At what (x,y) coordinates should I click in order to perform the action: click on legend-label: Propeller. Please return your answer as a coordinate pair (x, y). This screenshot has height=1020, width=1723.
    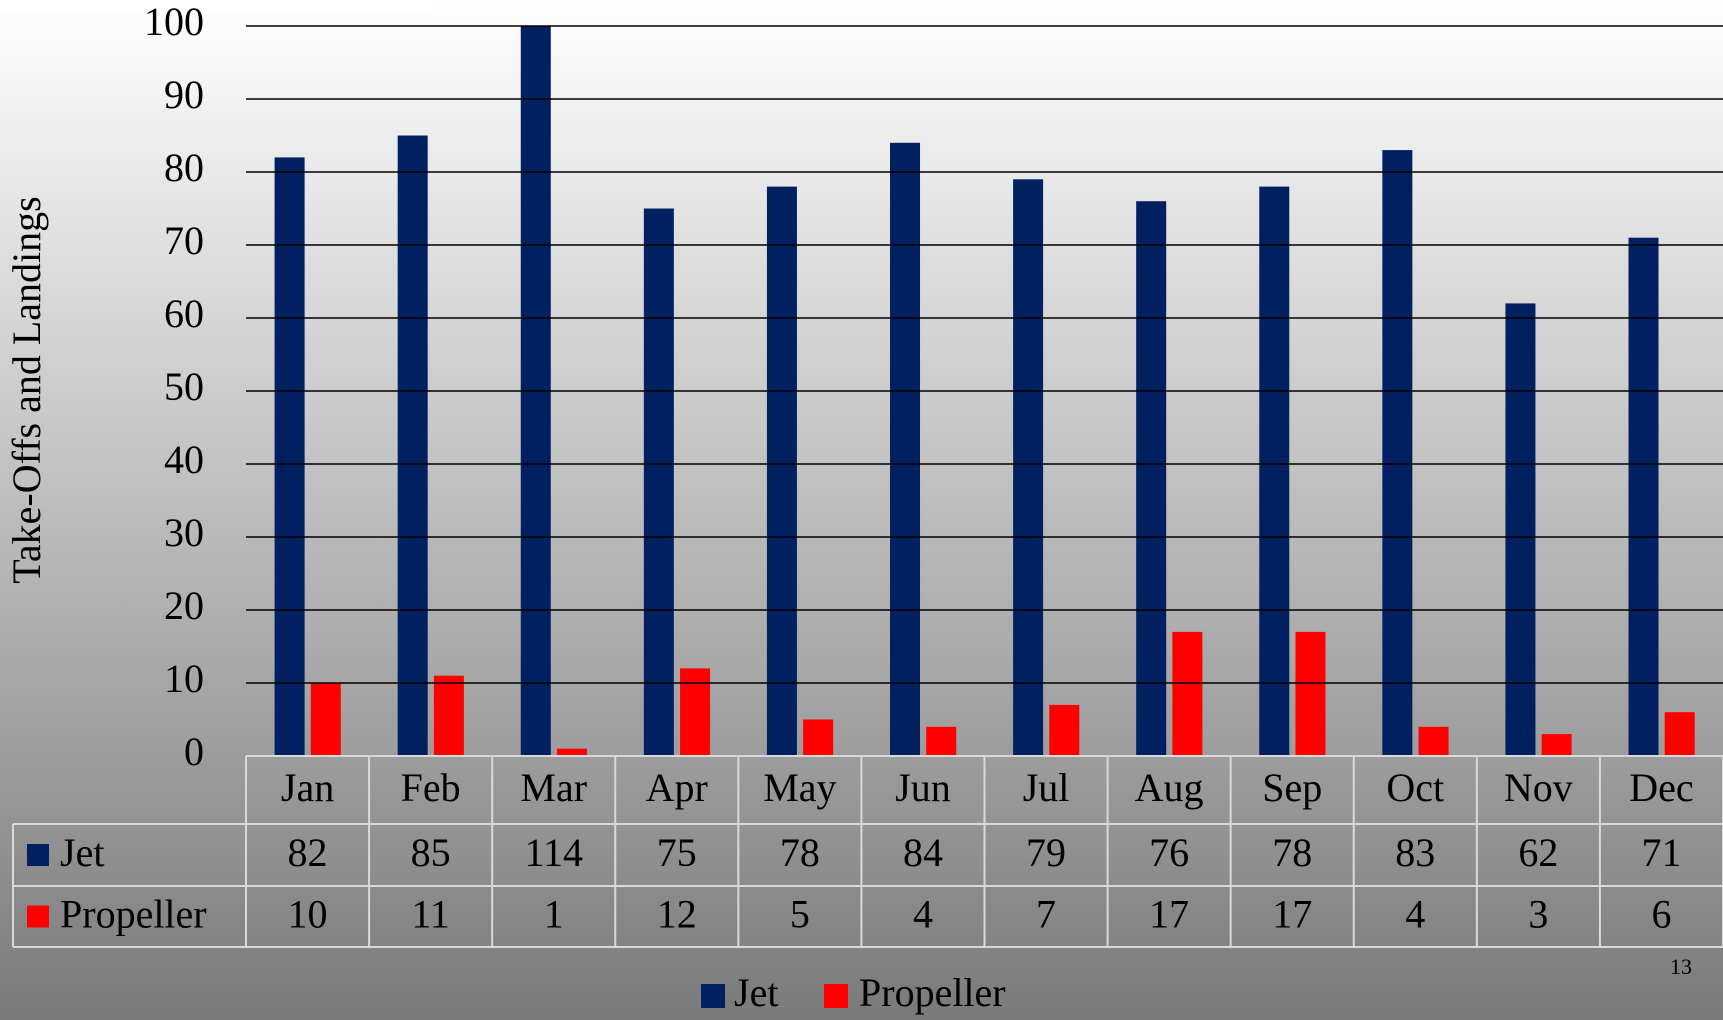
    Looking at the image, I should click on (932, 992).